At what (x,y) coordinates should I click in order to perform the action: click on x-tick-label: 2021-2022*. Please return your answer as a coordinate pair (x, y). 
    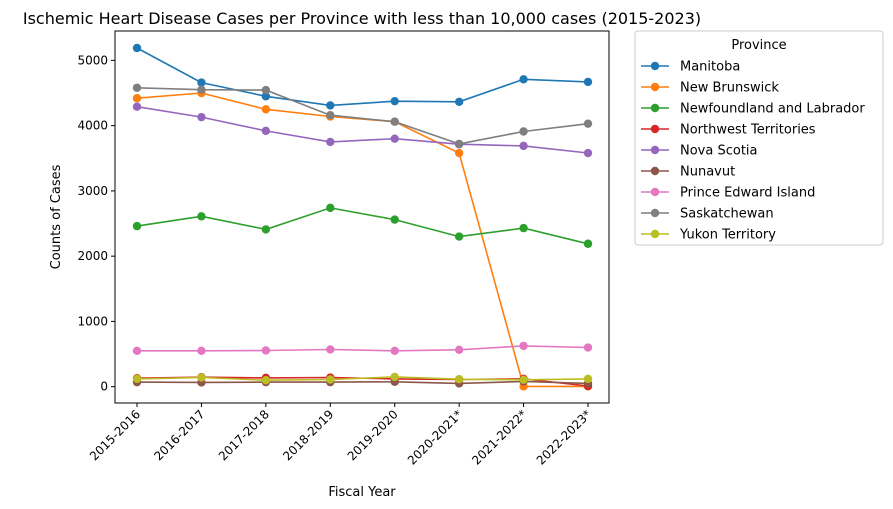
    Looking at the image, I should click on (499, 437).